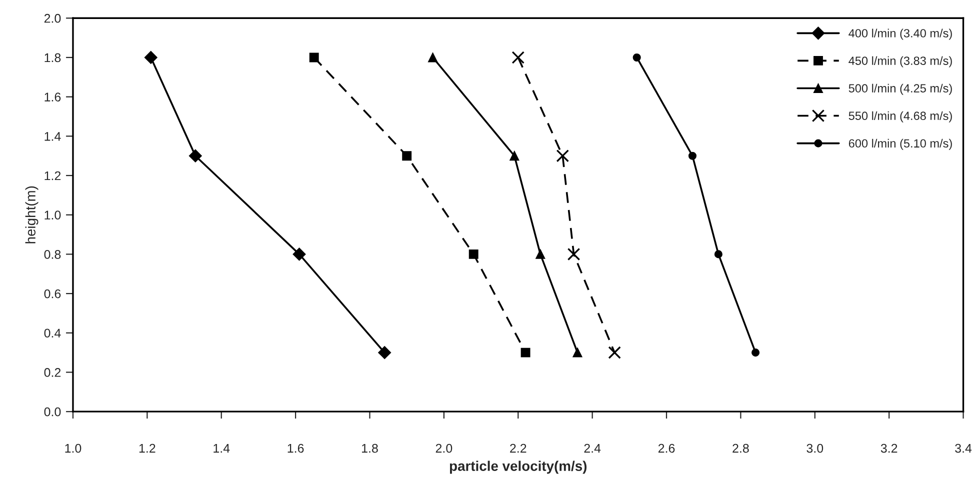 The height and width of the screenshot is (490, 973). What do you see at coordinates (147, 448) in the screenshot?
I see `x-tick-label: 1.2` at bounding box center [147, 448].